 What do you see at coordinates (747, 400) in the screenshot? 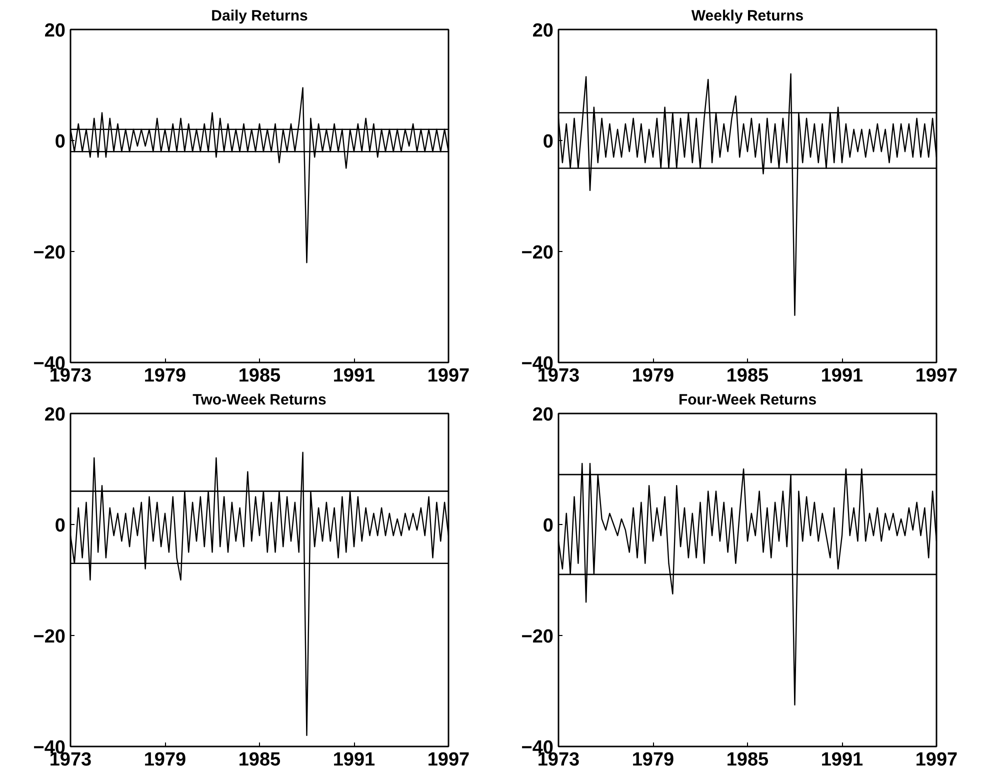
I see `chart-title: Four-Week Returns` at bounding box center [747, 400].